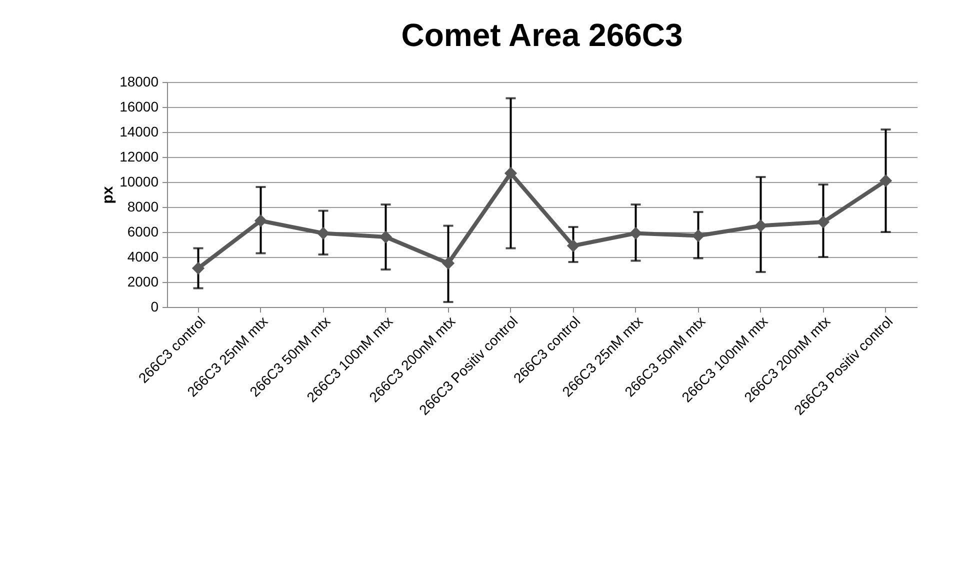  Describe the element at coordinates (139, 132) in the screenshot. I see `y-tick-label: 14000` at that location.